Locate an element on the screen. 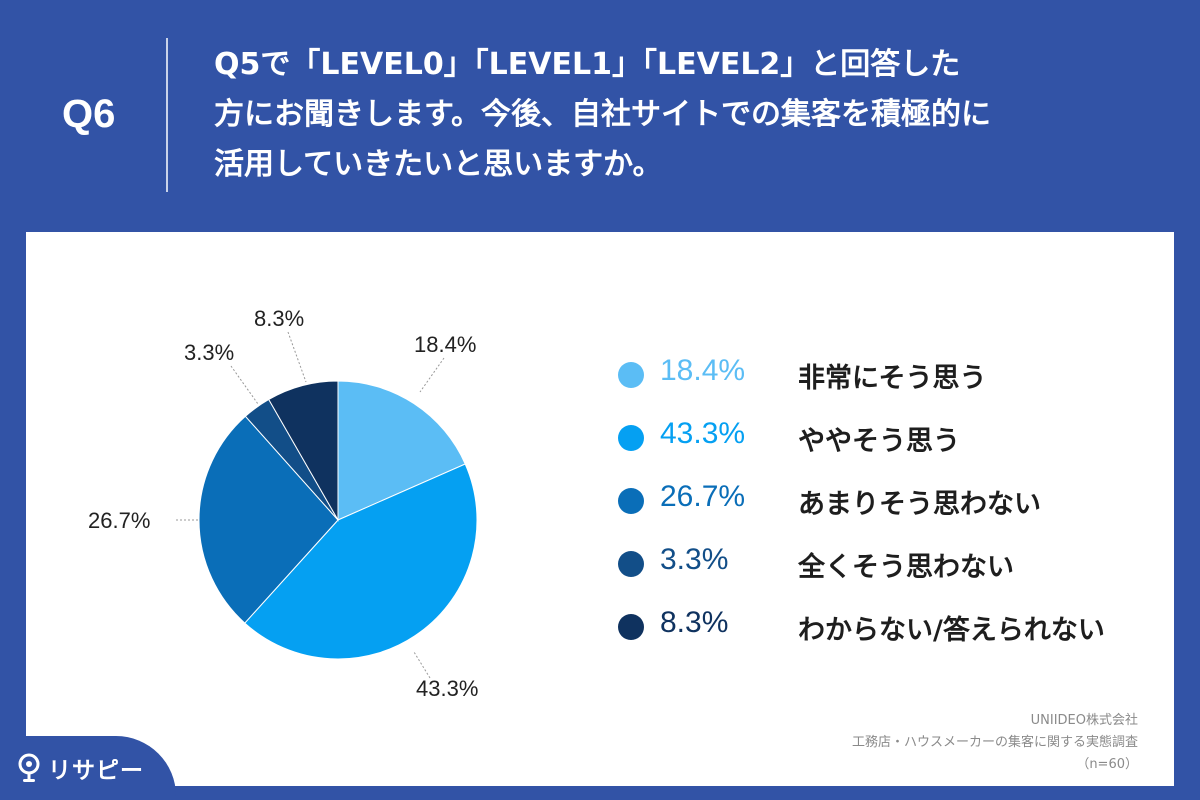  pie-data-label: 8.3% is located at coordinates (279, 318).